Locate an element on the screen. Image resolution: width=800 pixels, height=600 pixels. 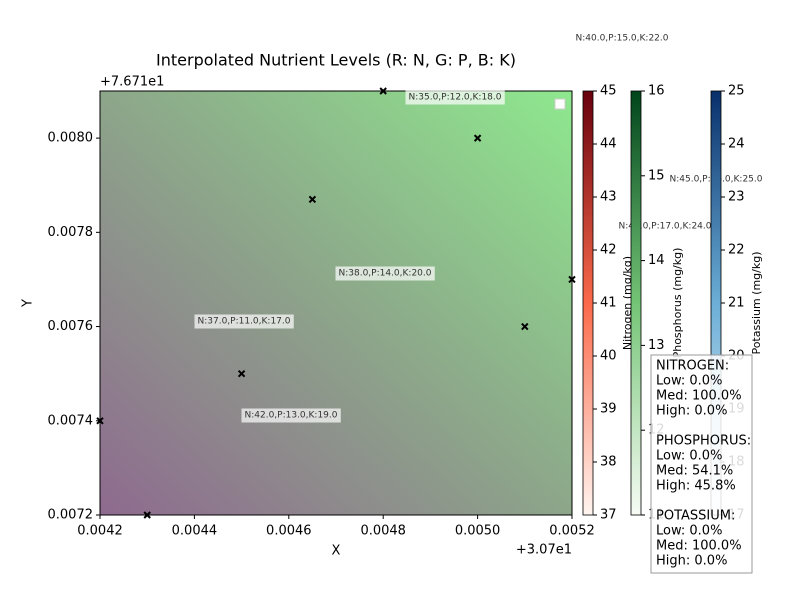
legend is located at coordinates (560, 104).